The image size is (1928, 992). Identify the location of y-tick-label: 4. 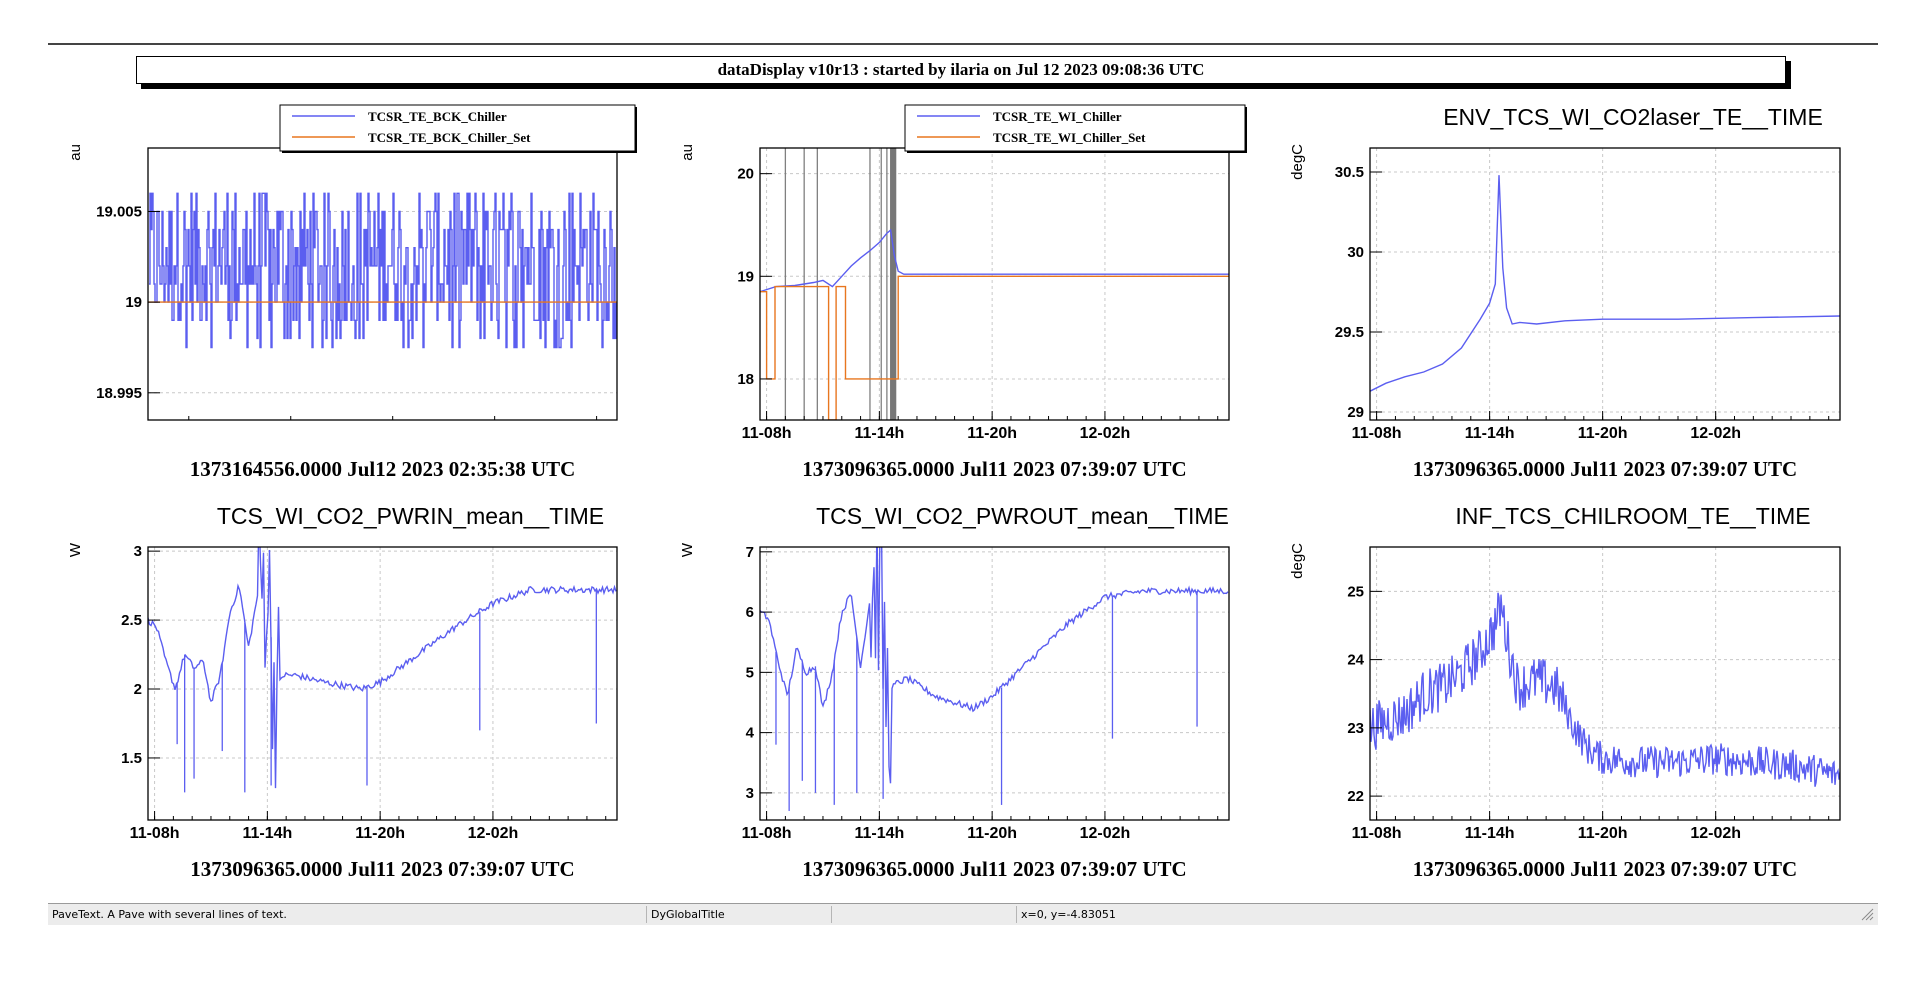
(750, 733).